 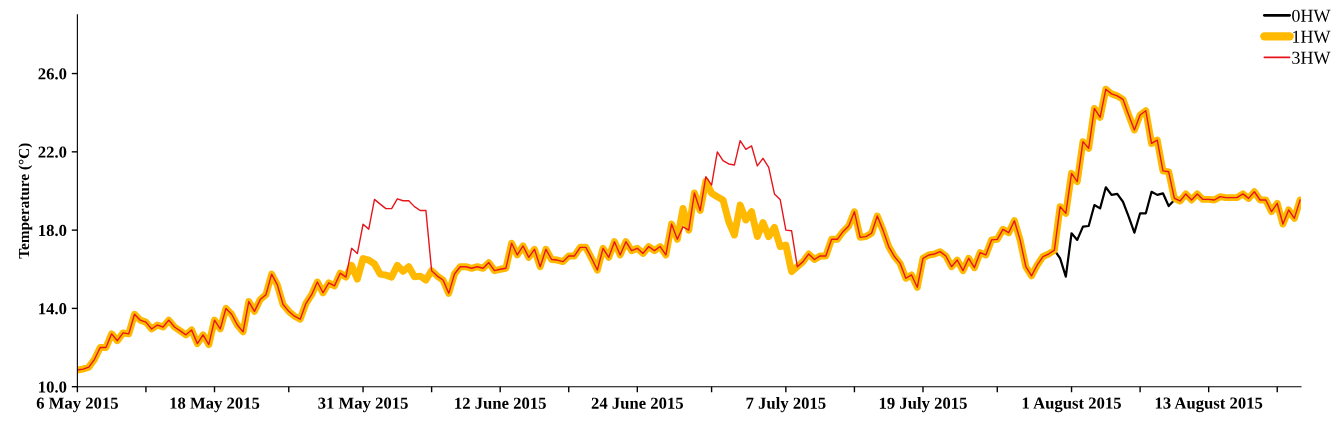 What do you see at coordinates (52, 74) in the screenshot?
I see `y-tick-label: 26.0` at bounding box center [52, 74].